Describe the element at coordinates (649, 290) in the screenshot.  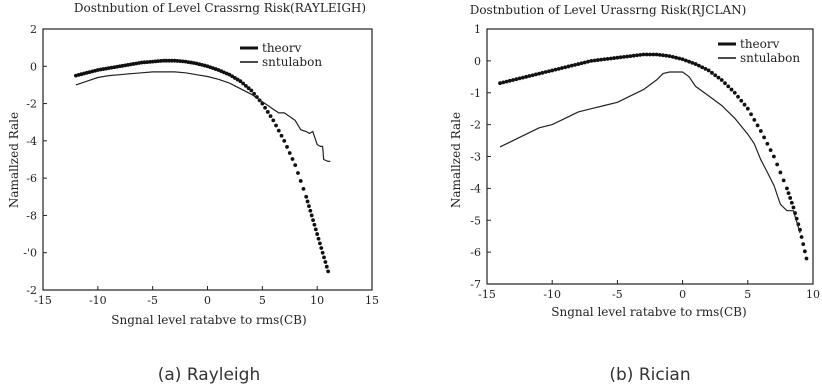
I see `chart-b-x-axis: -15 -10 -5 0 5 10` at that location.